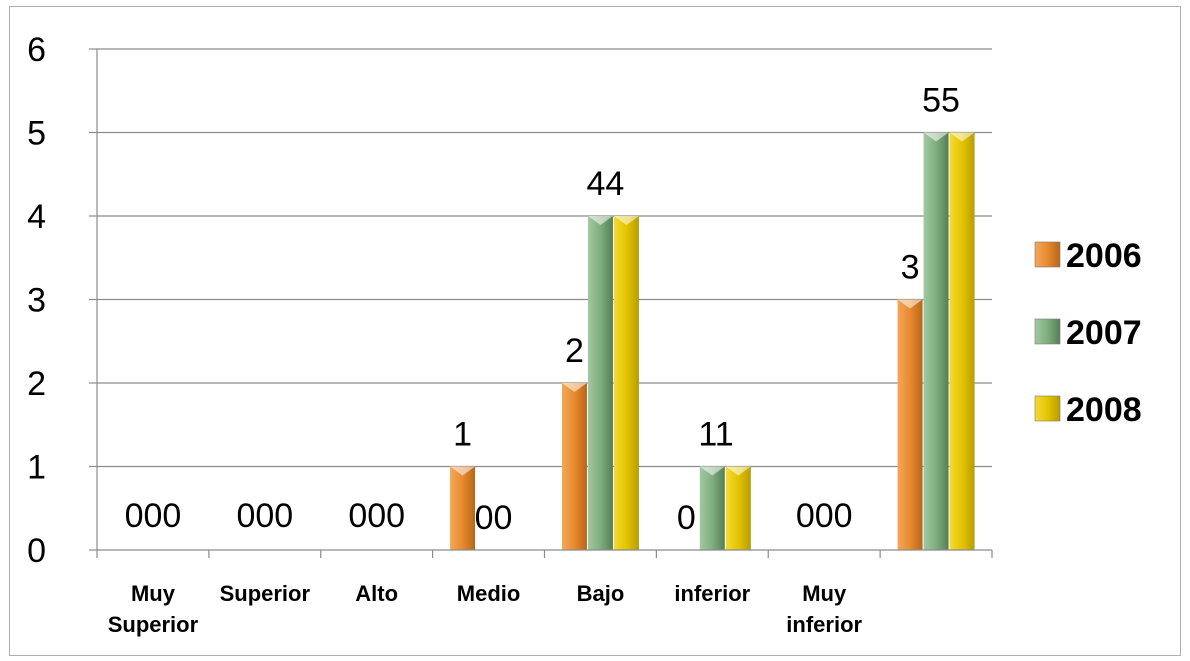 The height and width of the screenshot is (661, 1190). What do you see at coordinates (1104, 410) in the screenshot?
I see `legend-label-2008: 2008` at bounding box center [1104, 410].